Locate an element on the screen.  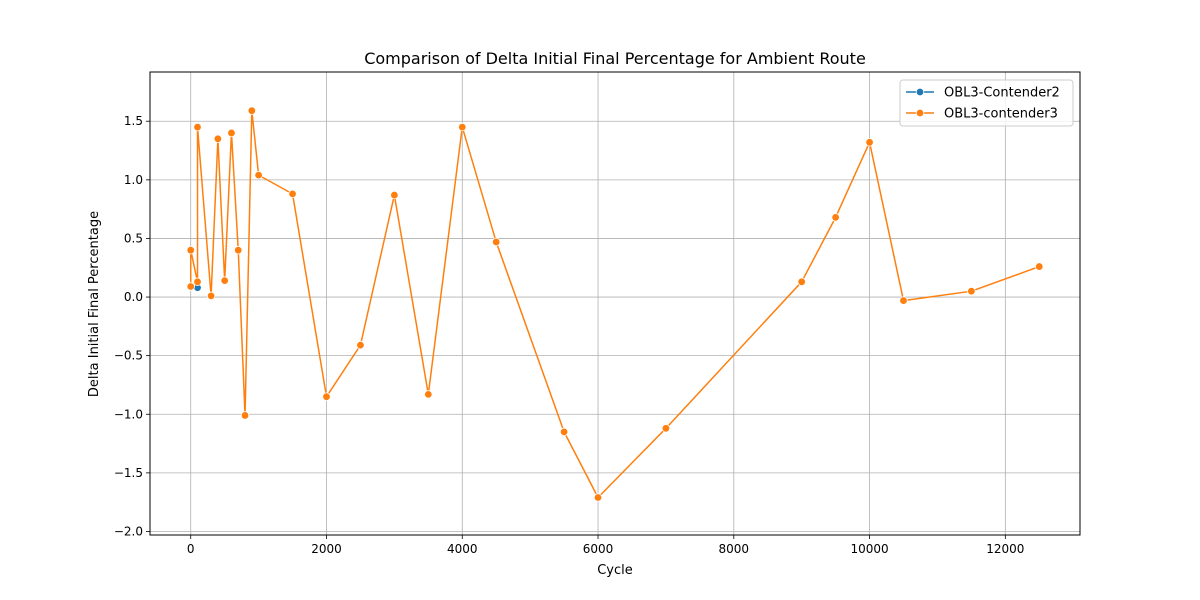
legend: OBL3-Contender2 OBL3-contender3 is located at coordinates (986, 103).